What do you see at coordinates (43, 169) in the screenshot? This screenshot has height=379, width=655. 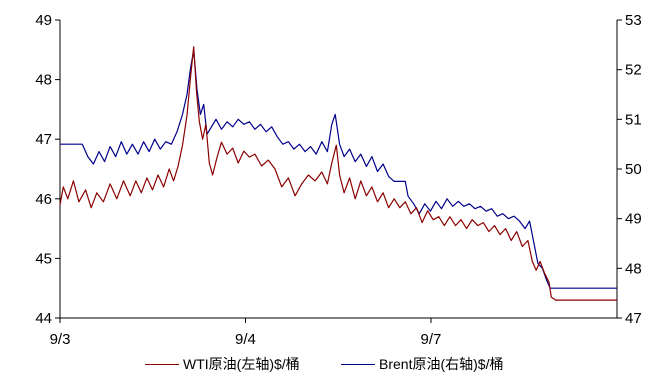 I see `left-axis-tick-labels: 44 45 46 47 48 49` at bounding box center [43, 169].